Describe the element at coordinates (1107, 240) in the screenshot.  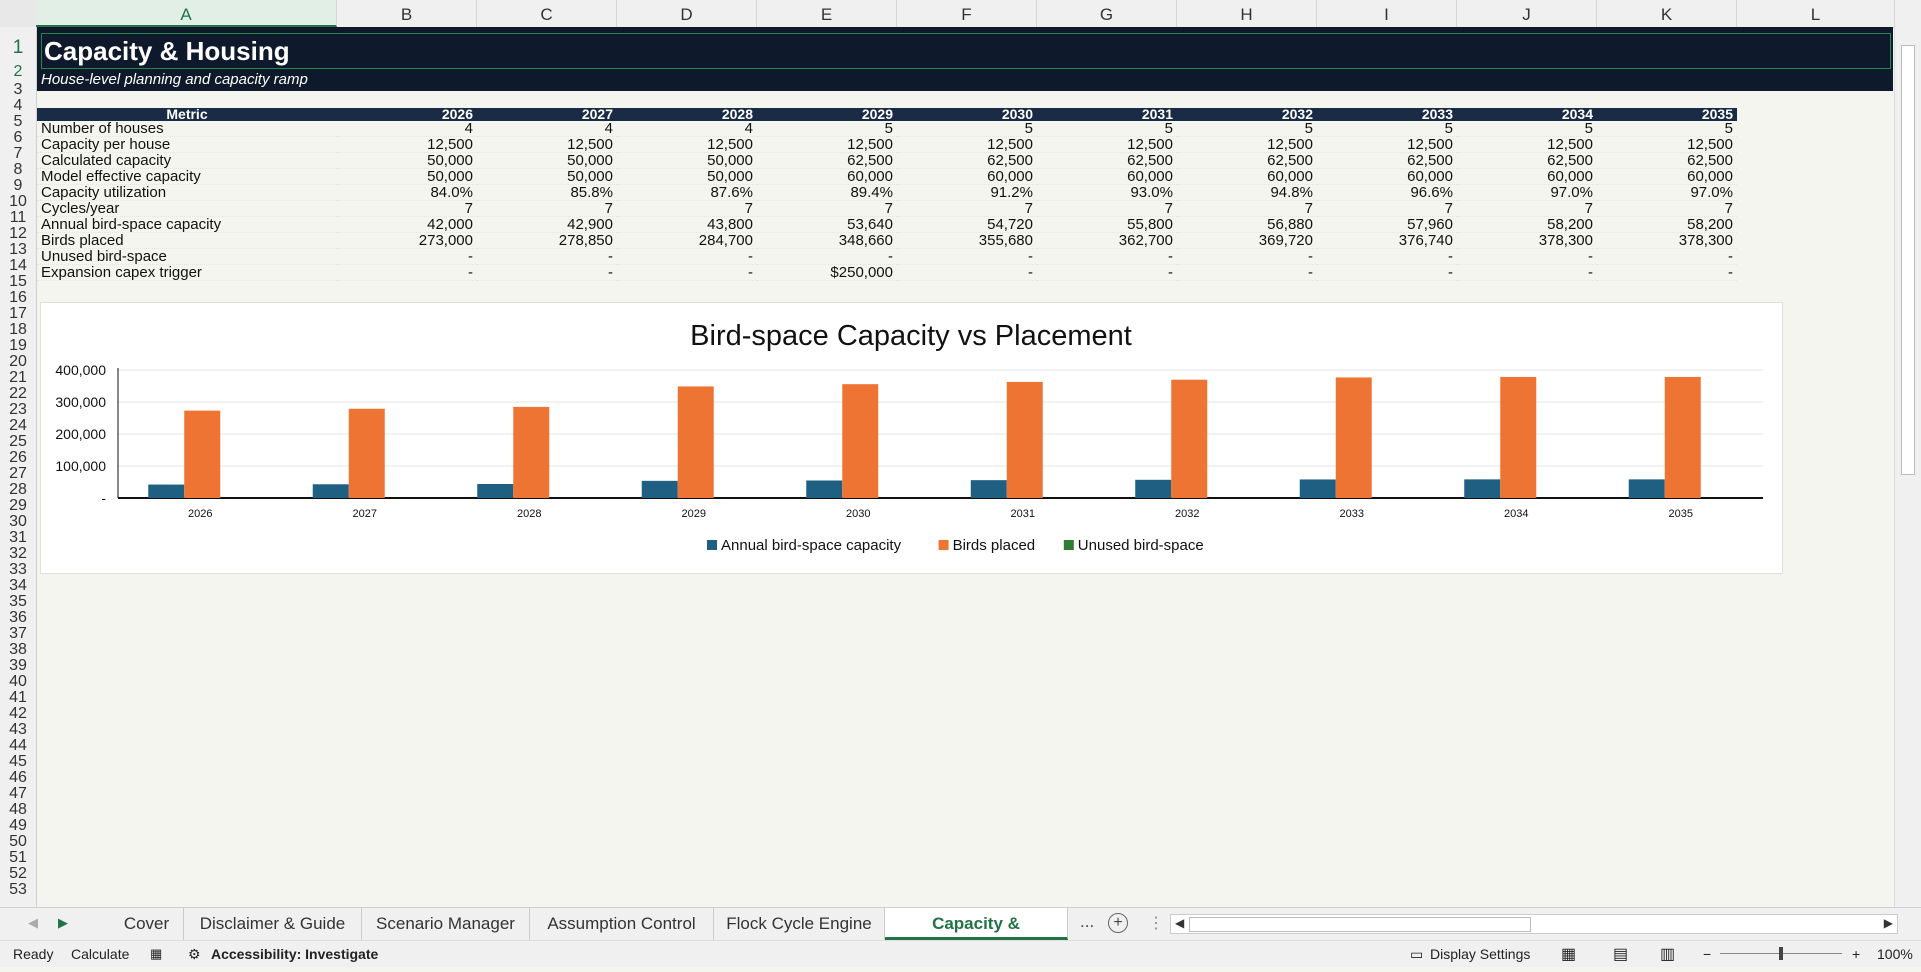
I see `metric-value: 362,700` at that location.